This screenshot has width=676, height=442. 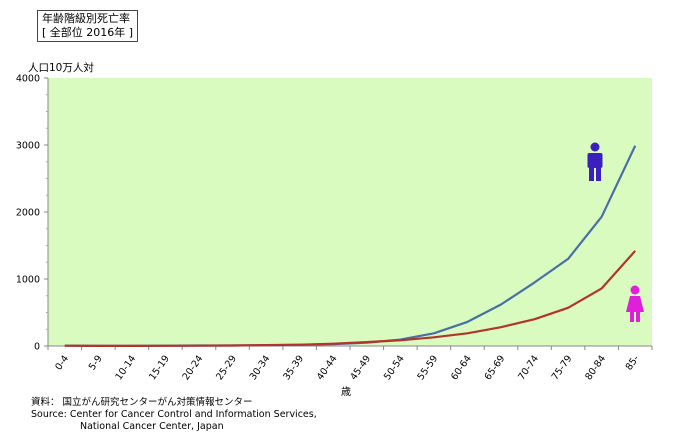 What do you see at coordinates (62, 362) in the screenshot?
I see `x-tick-label: 0-4` at bounding box center [62, 362].